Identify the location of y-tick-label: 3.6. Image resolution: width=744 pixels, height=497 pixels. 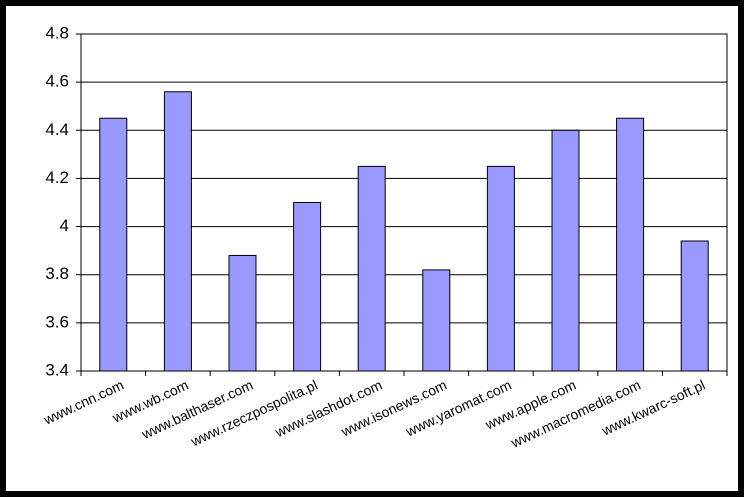
(57, 321).